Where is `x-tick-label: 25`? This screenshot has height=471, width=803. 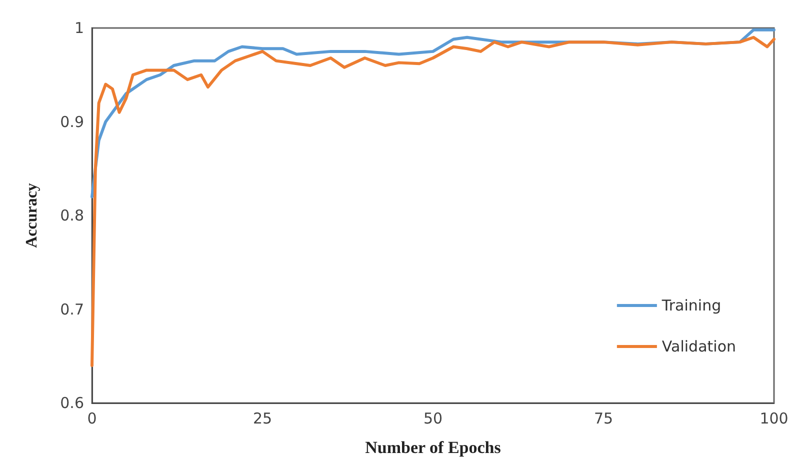 x-tick-label: 25 is located at coordinates (262, 419).